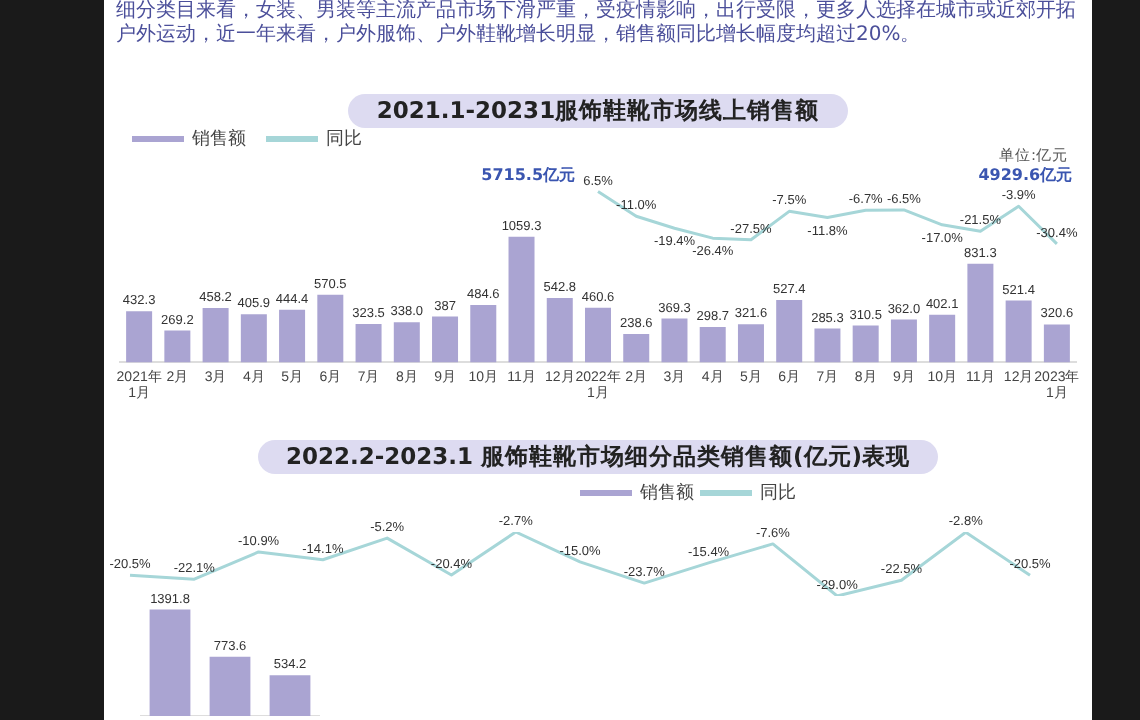 The image size is (1140, 720). What do you see at coordinates (528, 175) in the screenshot?
I see `text: 5715.5亿元` at bounding box center [528, 175].